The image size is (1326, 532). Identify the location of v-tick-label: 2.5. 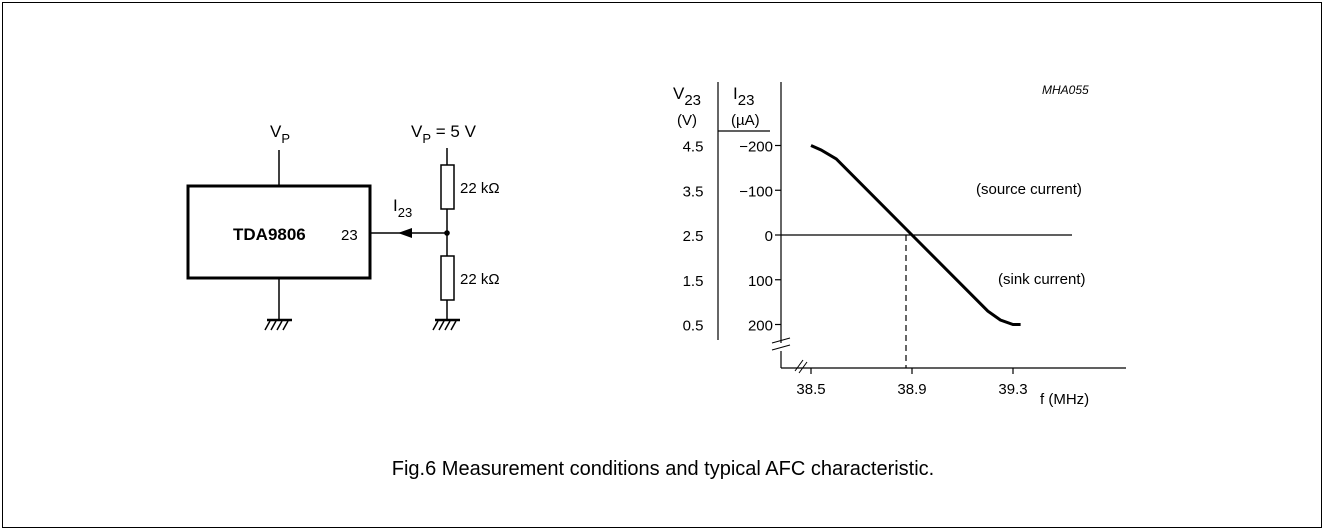
(693, 236).